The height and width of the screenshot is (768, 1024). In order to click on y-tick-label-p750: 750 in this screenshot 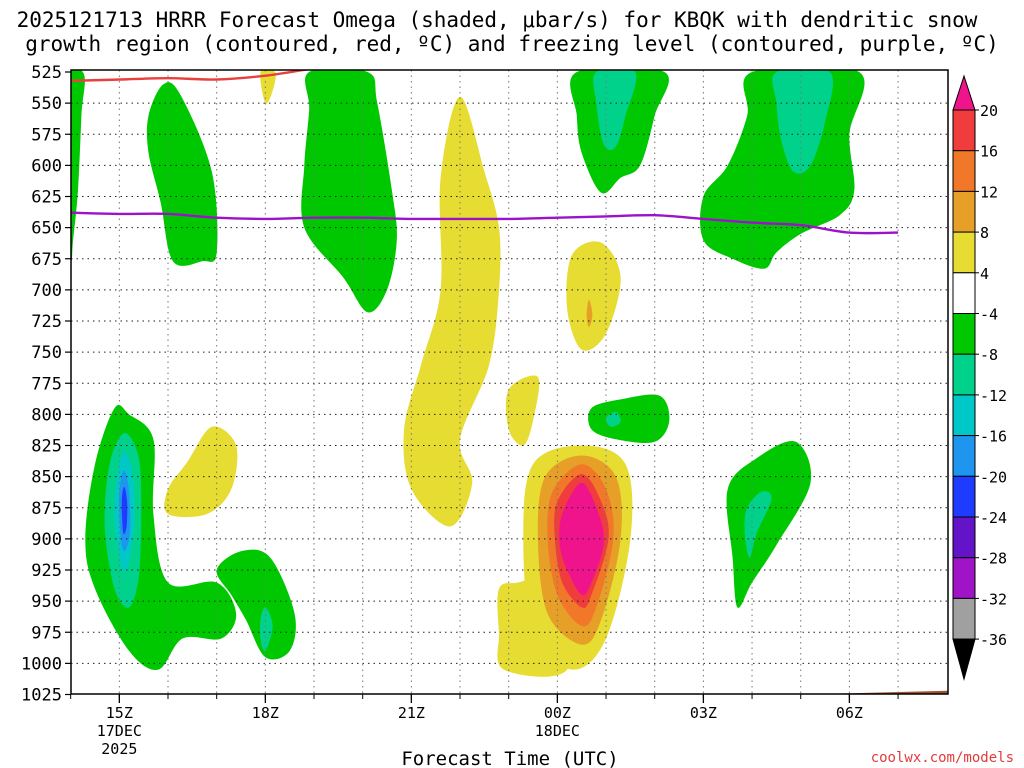, I will do `click(46, 353)`.